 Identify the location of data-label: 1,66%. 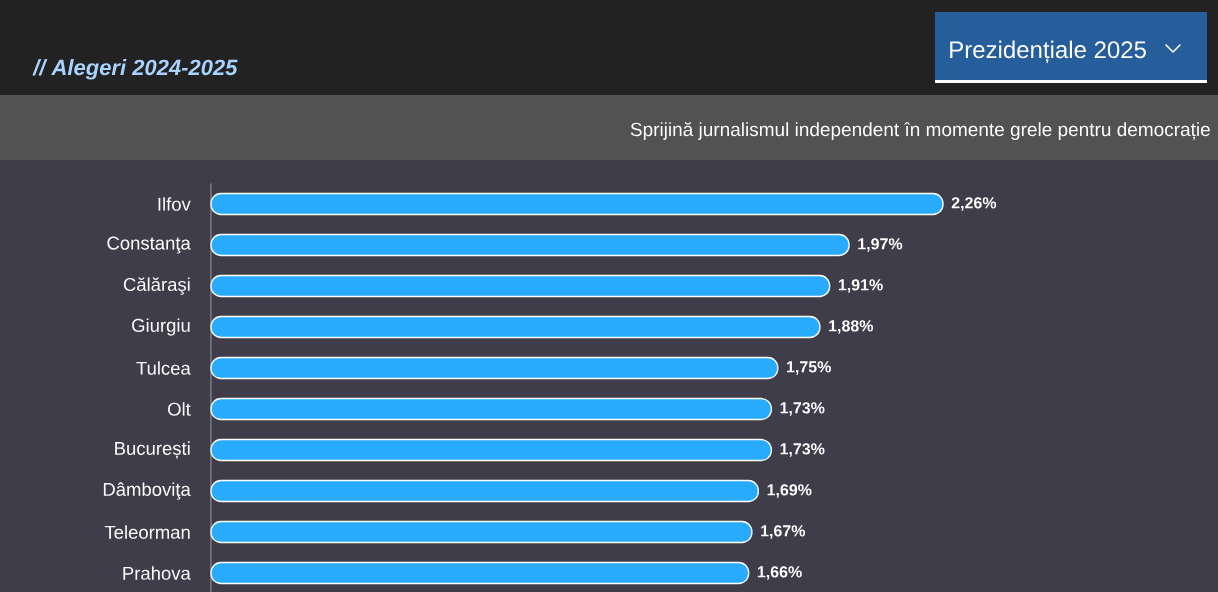
(779, 573).